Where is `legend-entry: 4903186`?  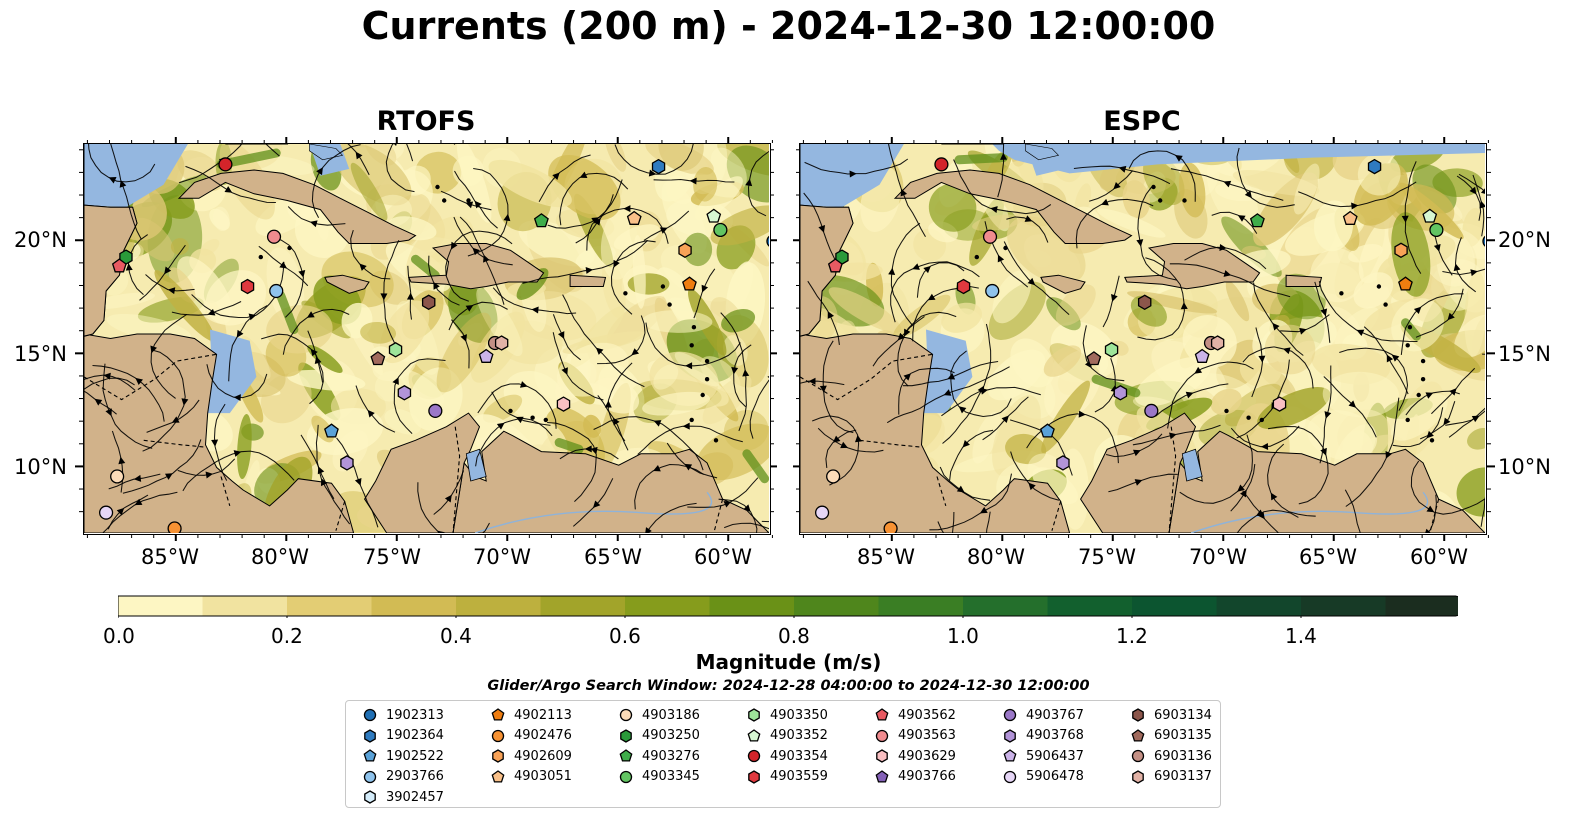 legend-entry: 4903186 is located at coordinates (659, 715).